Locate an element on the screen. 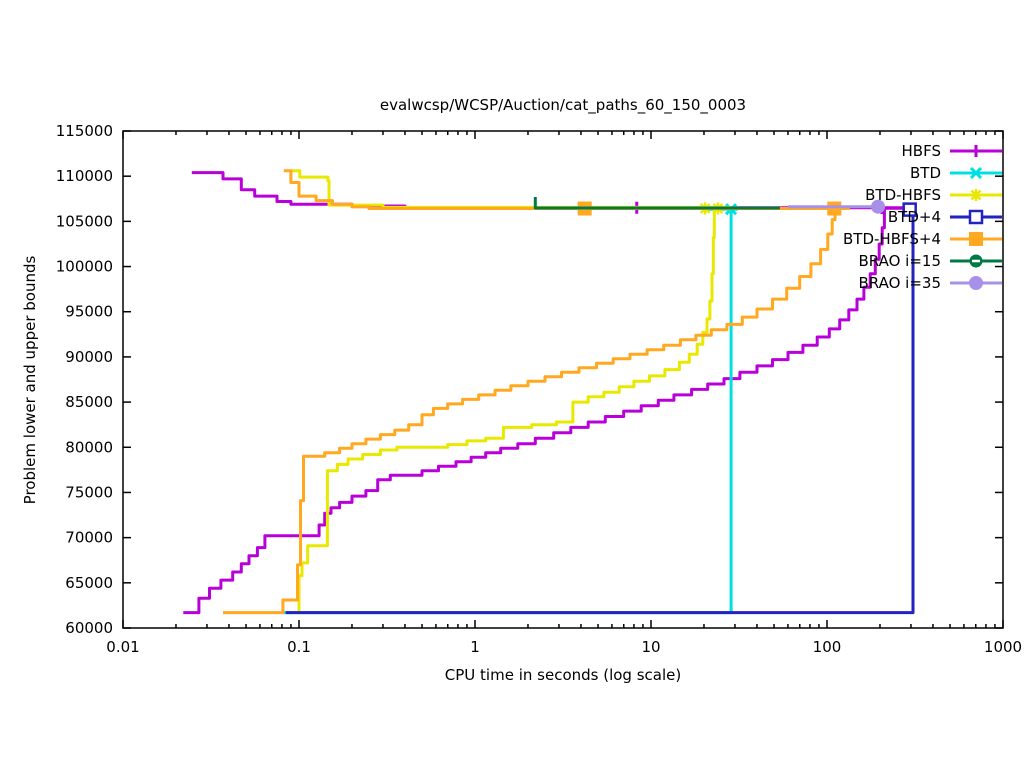 This screenshot has height=768, width=1024. y-tick-label: 105000 is located at coordinates (84, 221).